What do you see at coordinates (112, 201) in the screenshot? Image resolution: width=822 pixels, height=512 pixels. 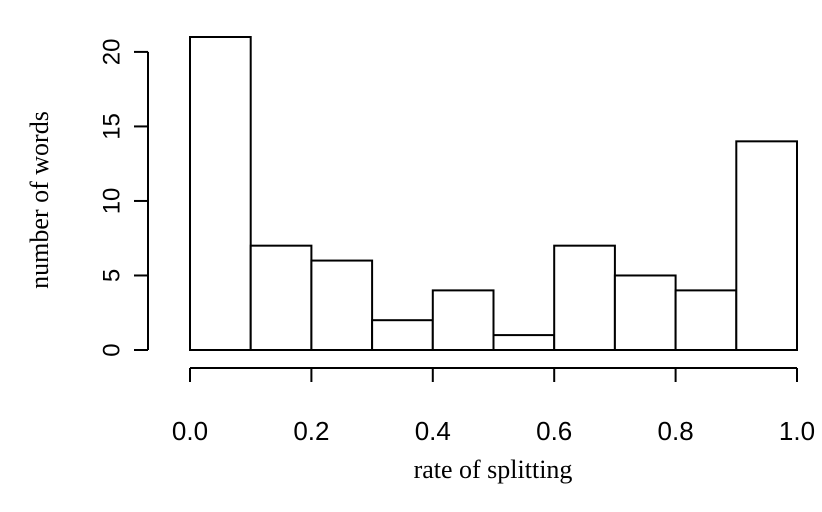 I see `y-tick-label: 10` at bounding box center [112, 201].